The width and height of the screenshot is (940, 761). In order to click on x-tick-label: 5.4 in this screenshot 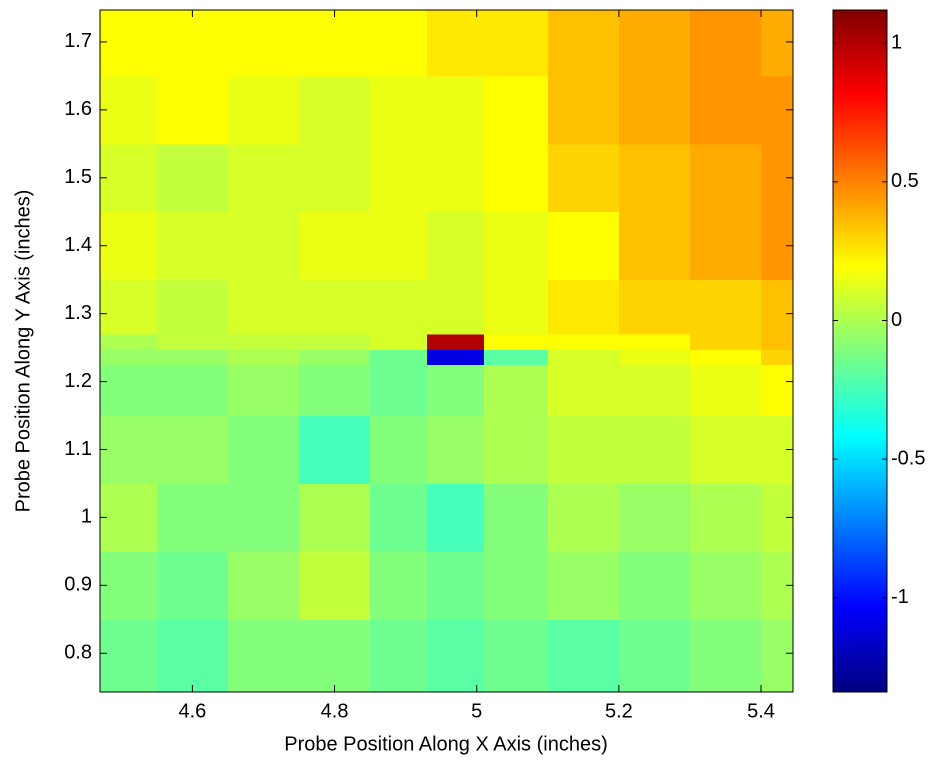, I will do `click(761, 711)`.